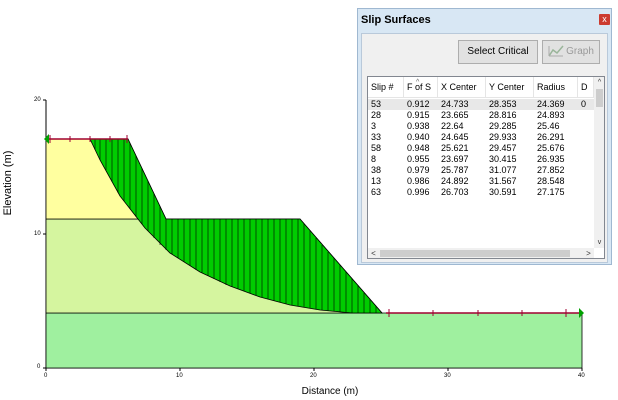 Image resolution: width=618 pixels, height=400 pixels. What do you see at coordinates (584, 104) in the screenshot?
I see `d-cell: 0` at bounding box center [584, 104].